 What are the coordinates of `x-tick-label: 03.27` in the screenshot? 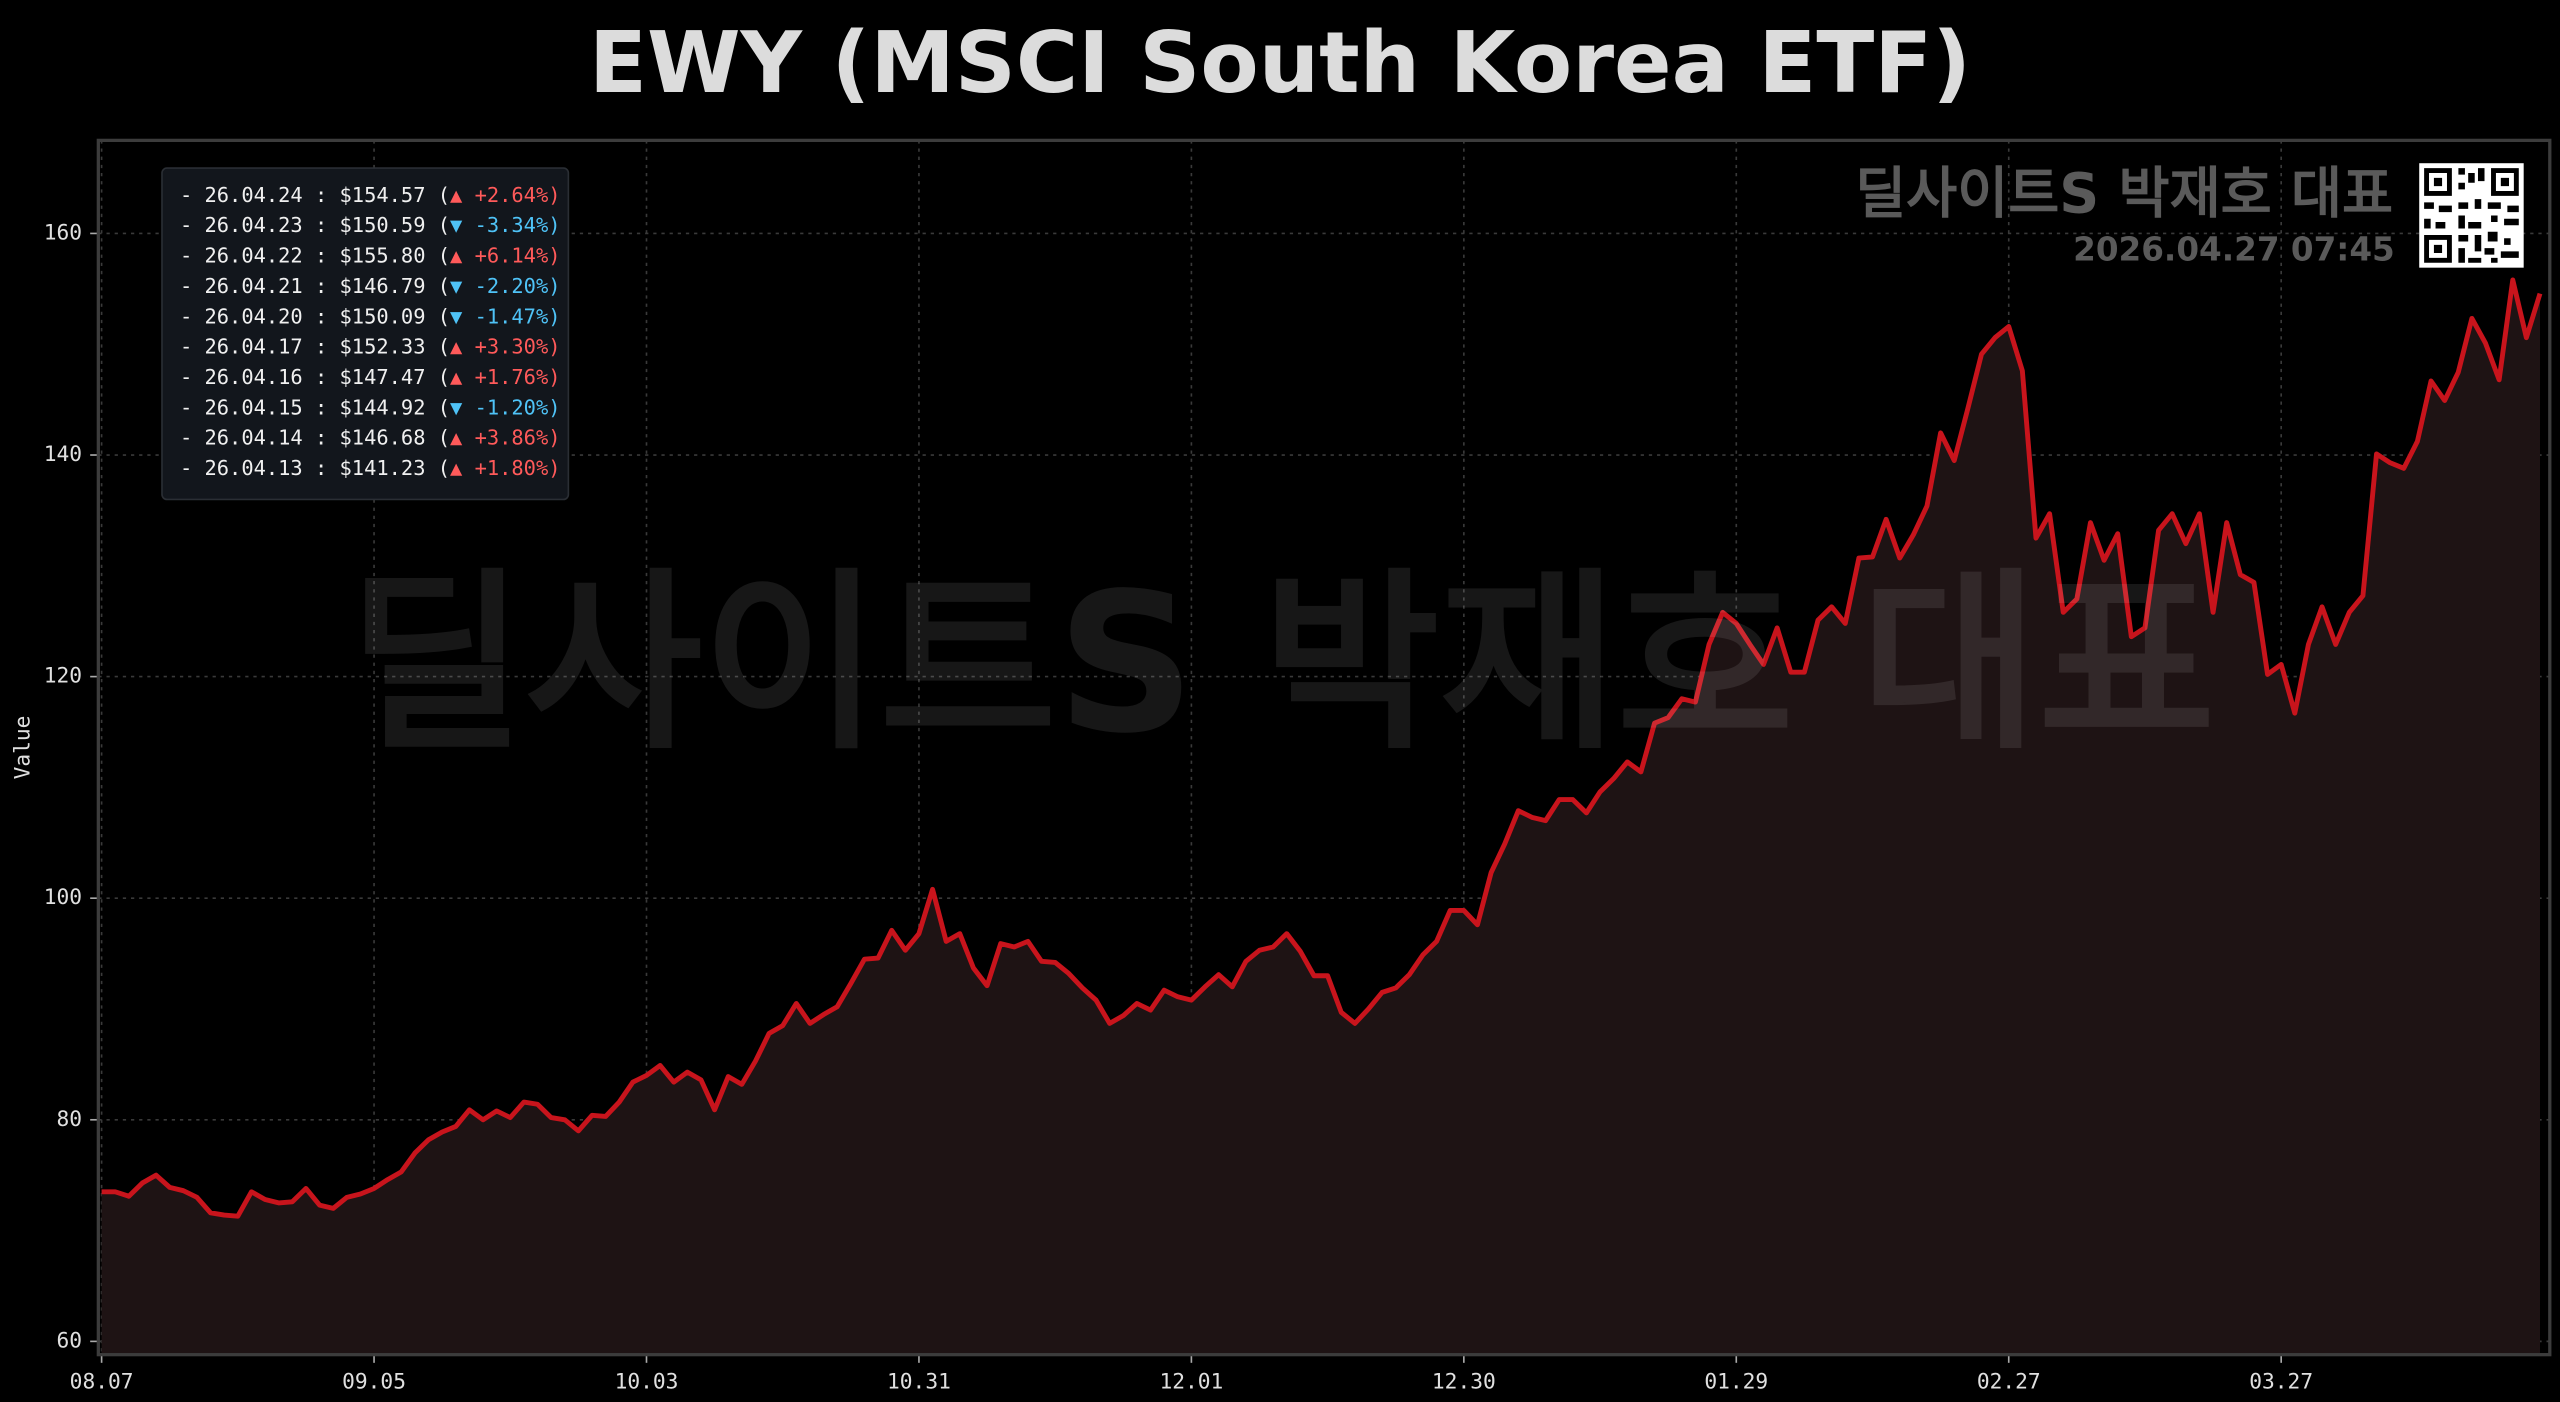 It's located at (2281, 1381).